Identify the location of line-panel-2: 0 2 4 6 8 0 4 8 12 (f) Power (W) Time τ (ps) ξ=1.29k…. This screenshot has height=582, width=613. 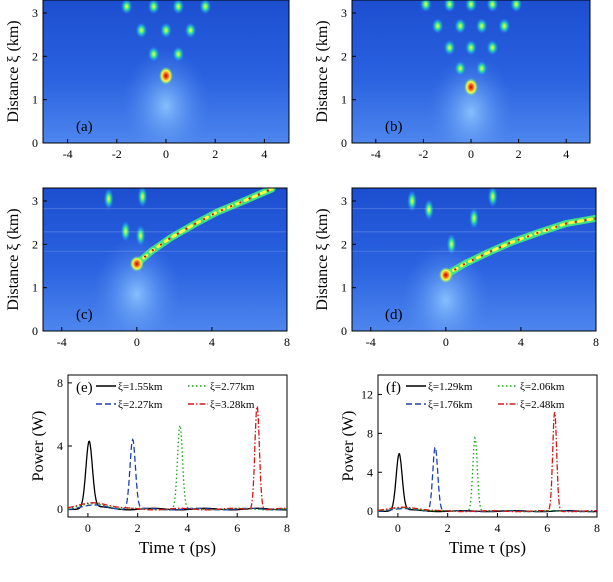
(470, 465).